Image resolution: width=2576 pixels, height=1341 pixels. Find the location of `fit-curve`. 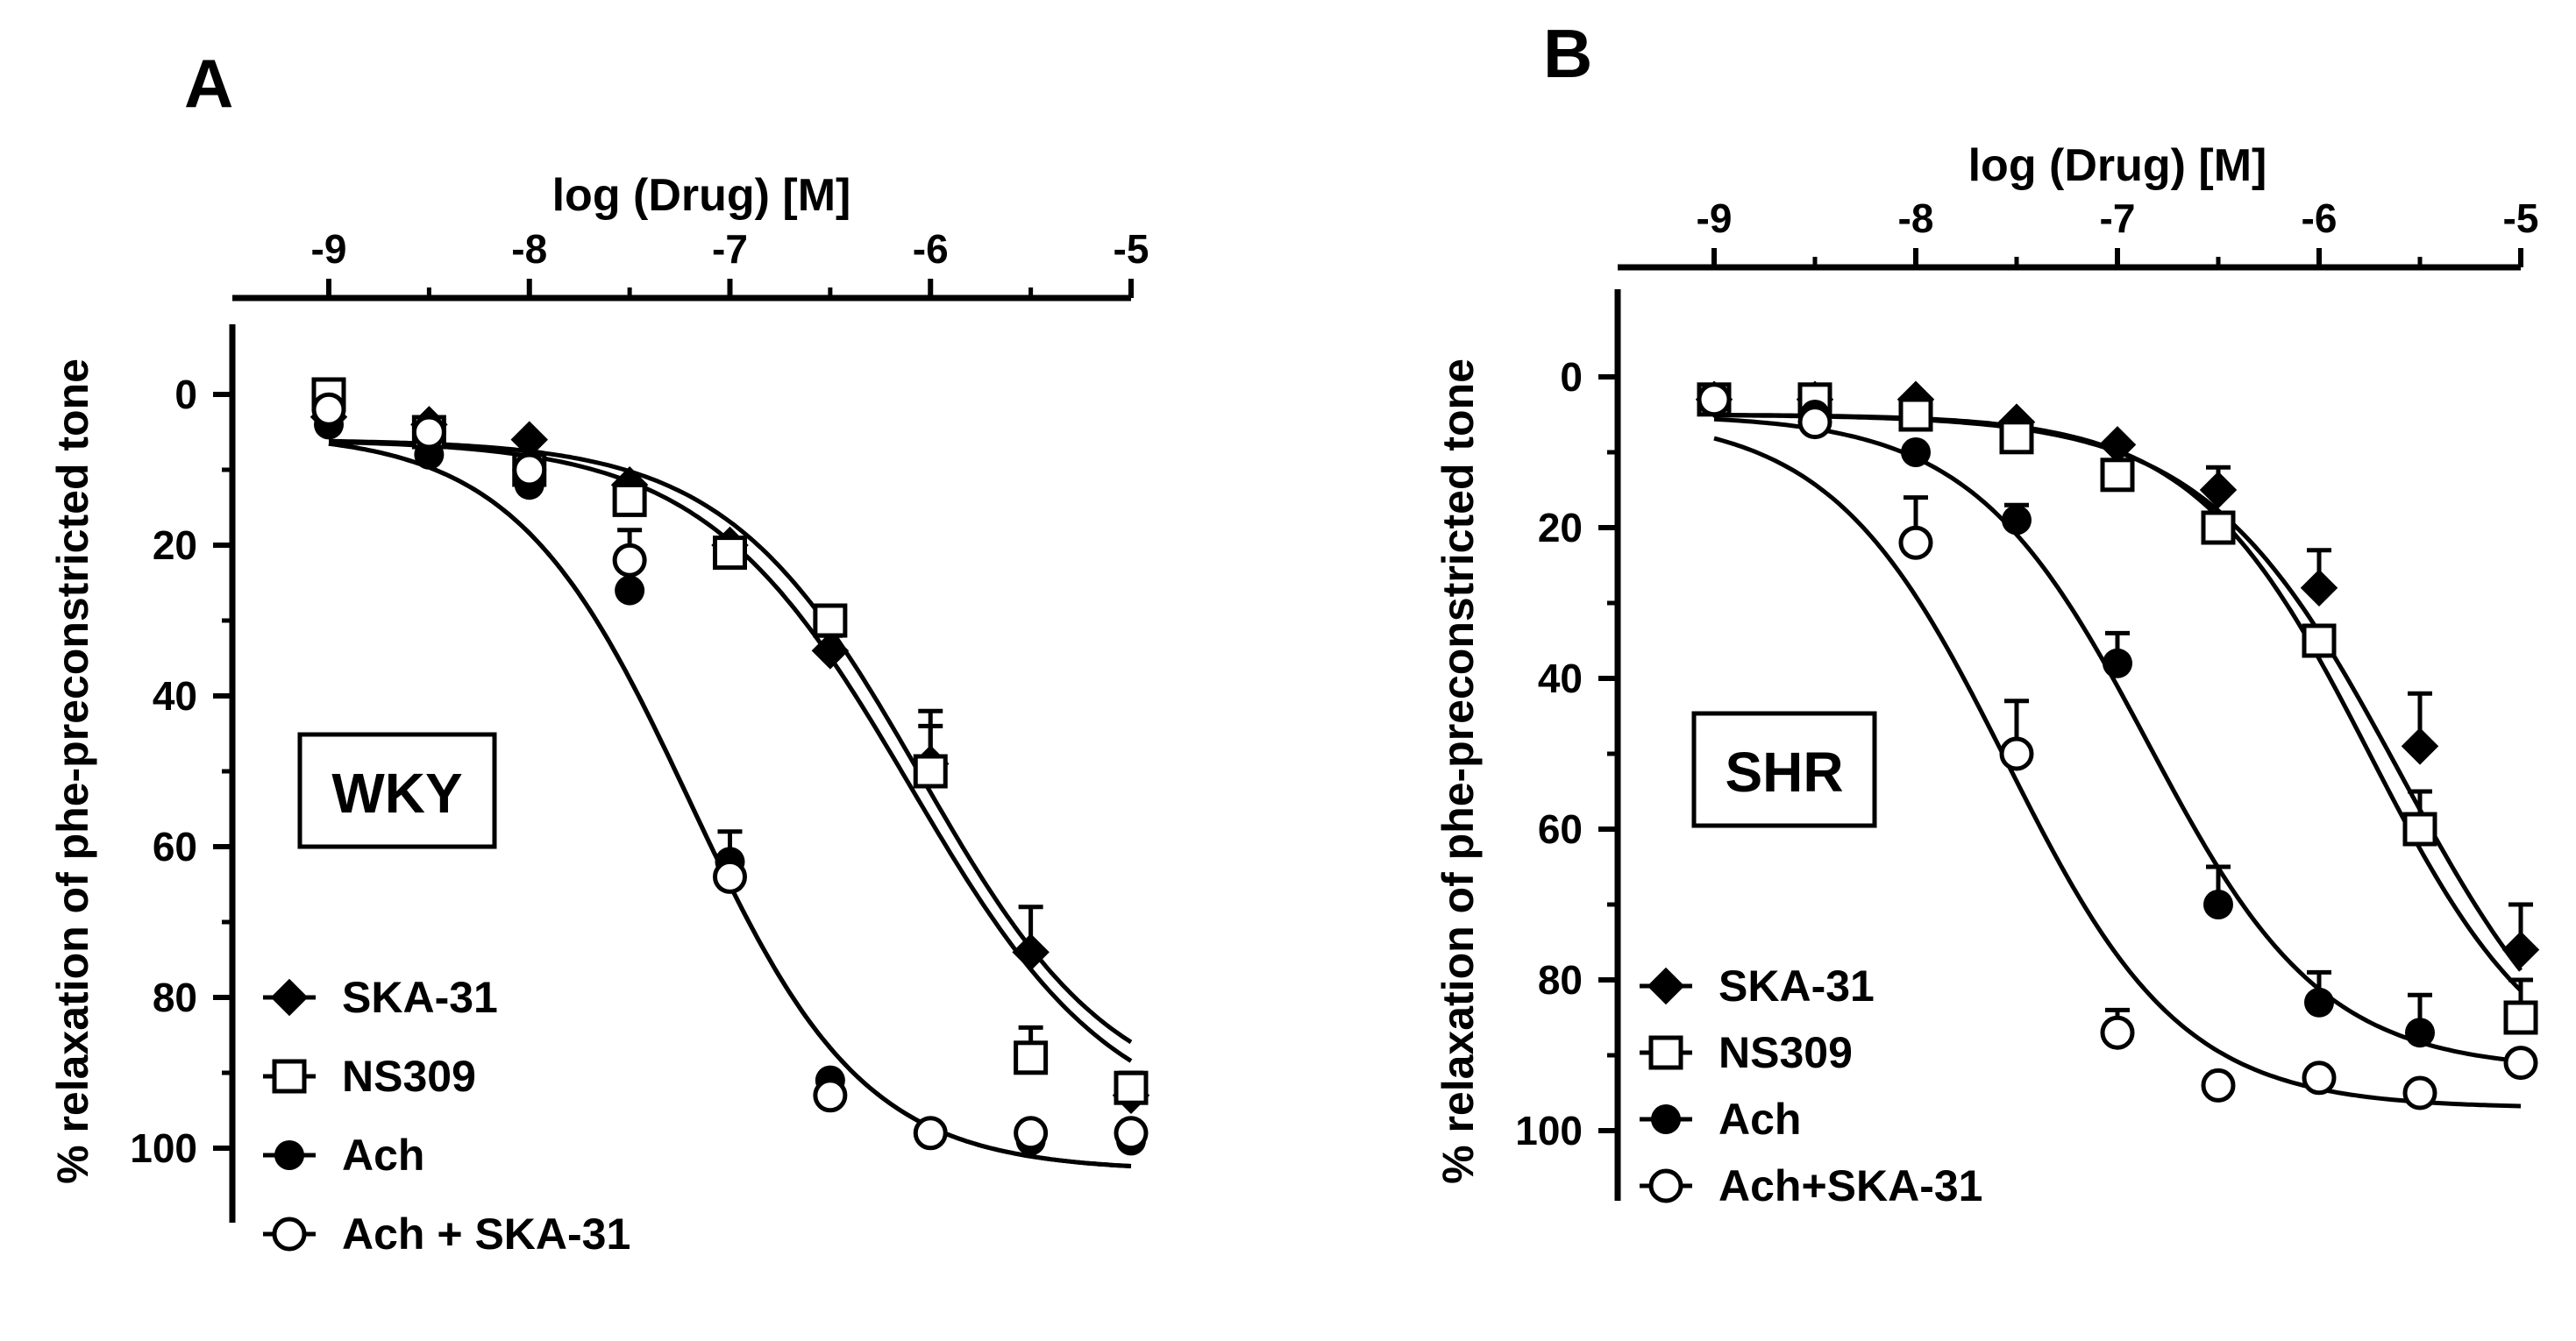

fit-curve is located at coordinates (730, 741).